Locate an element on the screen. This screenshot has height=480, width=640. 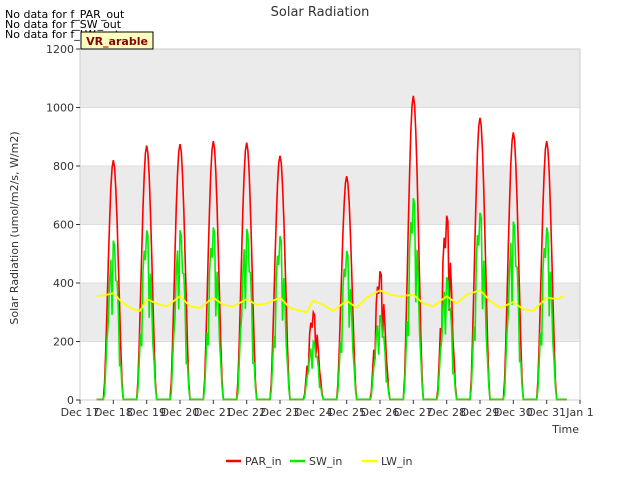
x-tick-label-0: Dec 17 is located at coordinates (80, 412).